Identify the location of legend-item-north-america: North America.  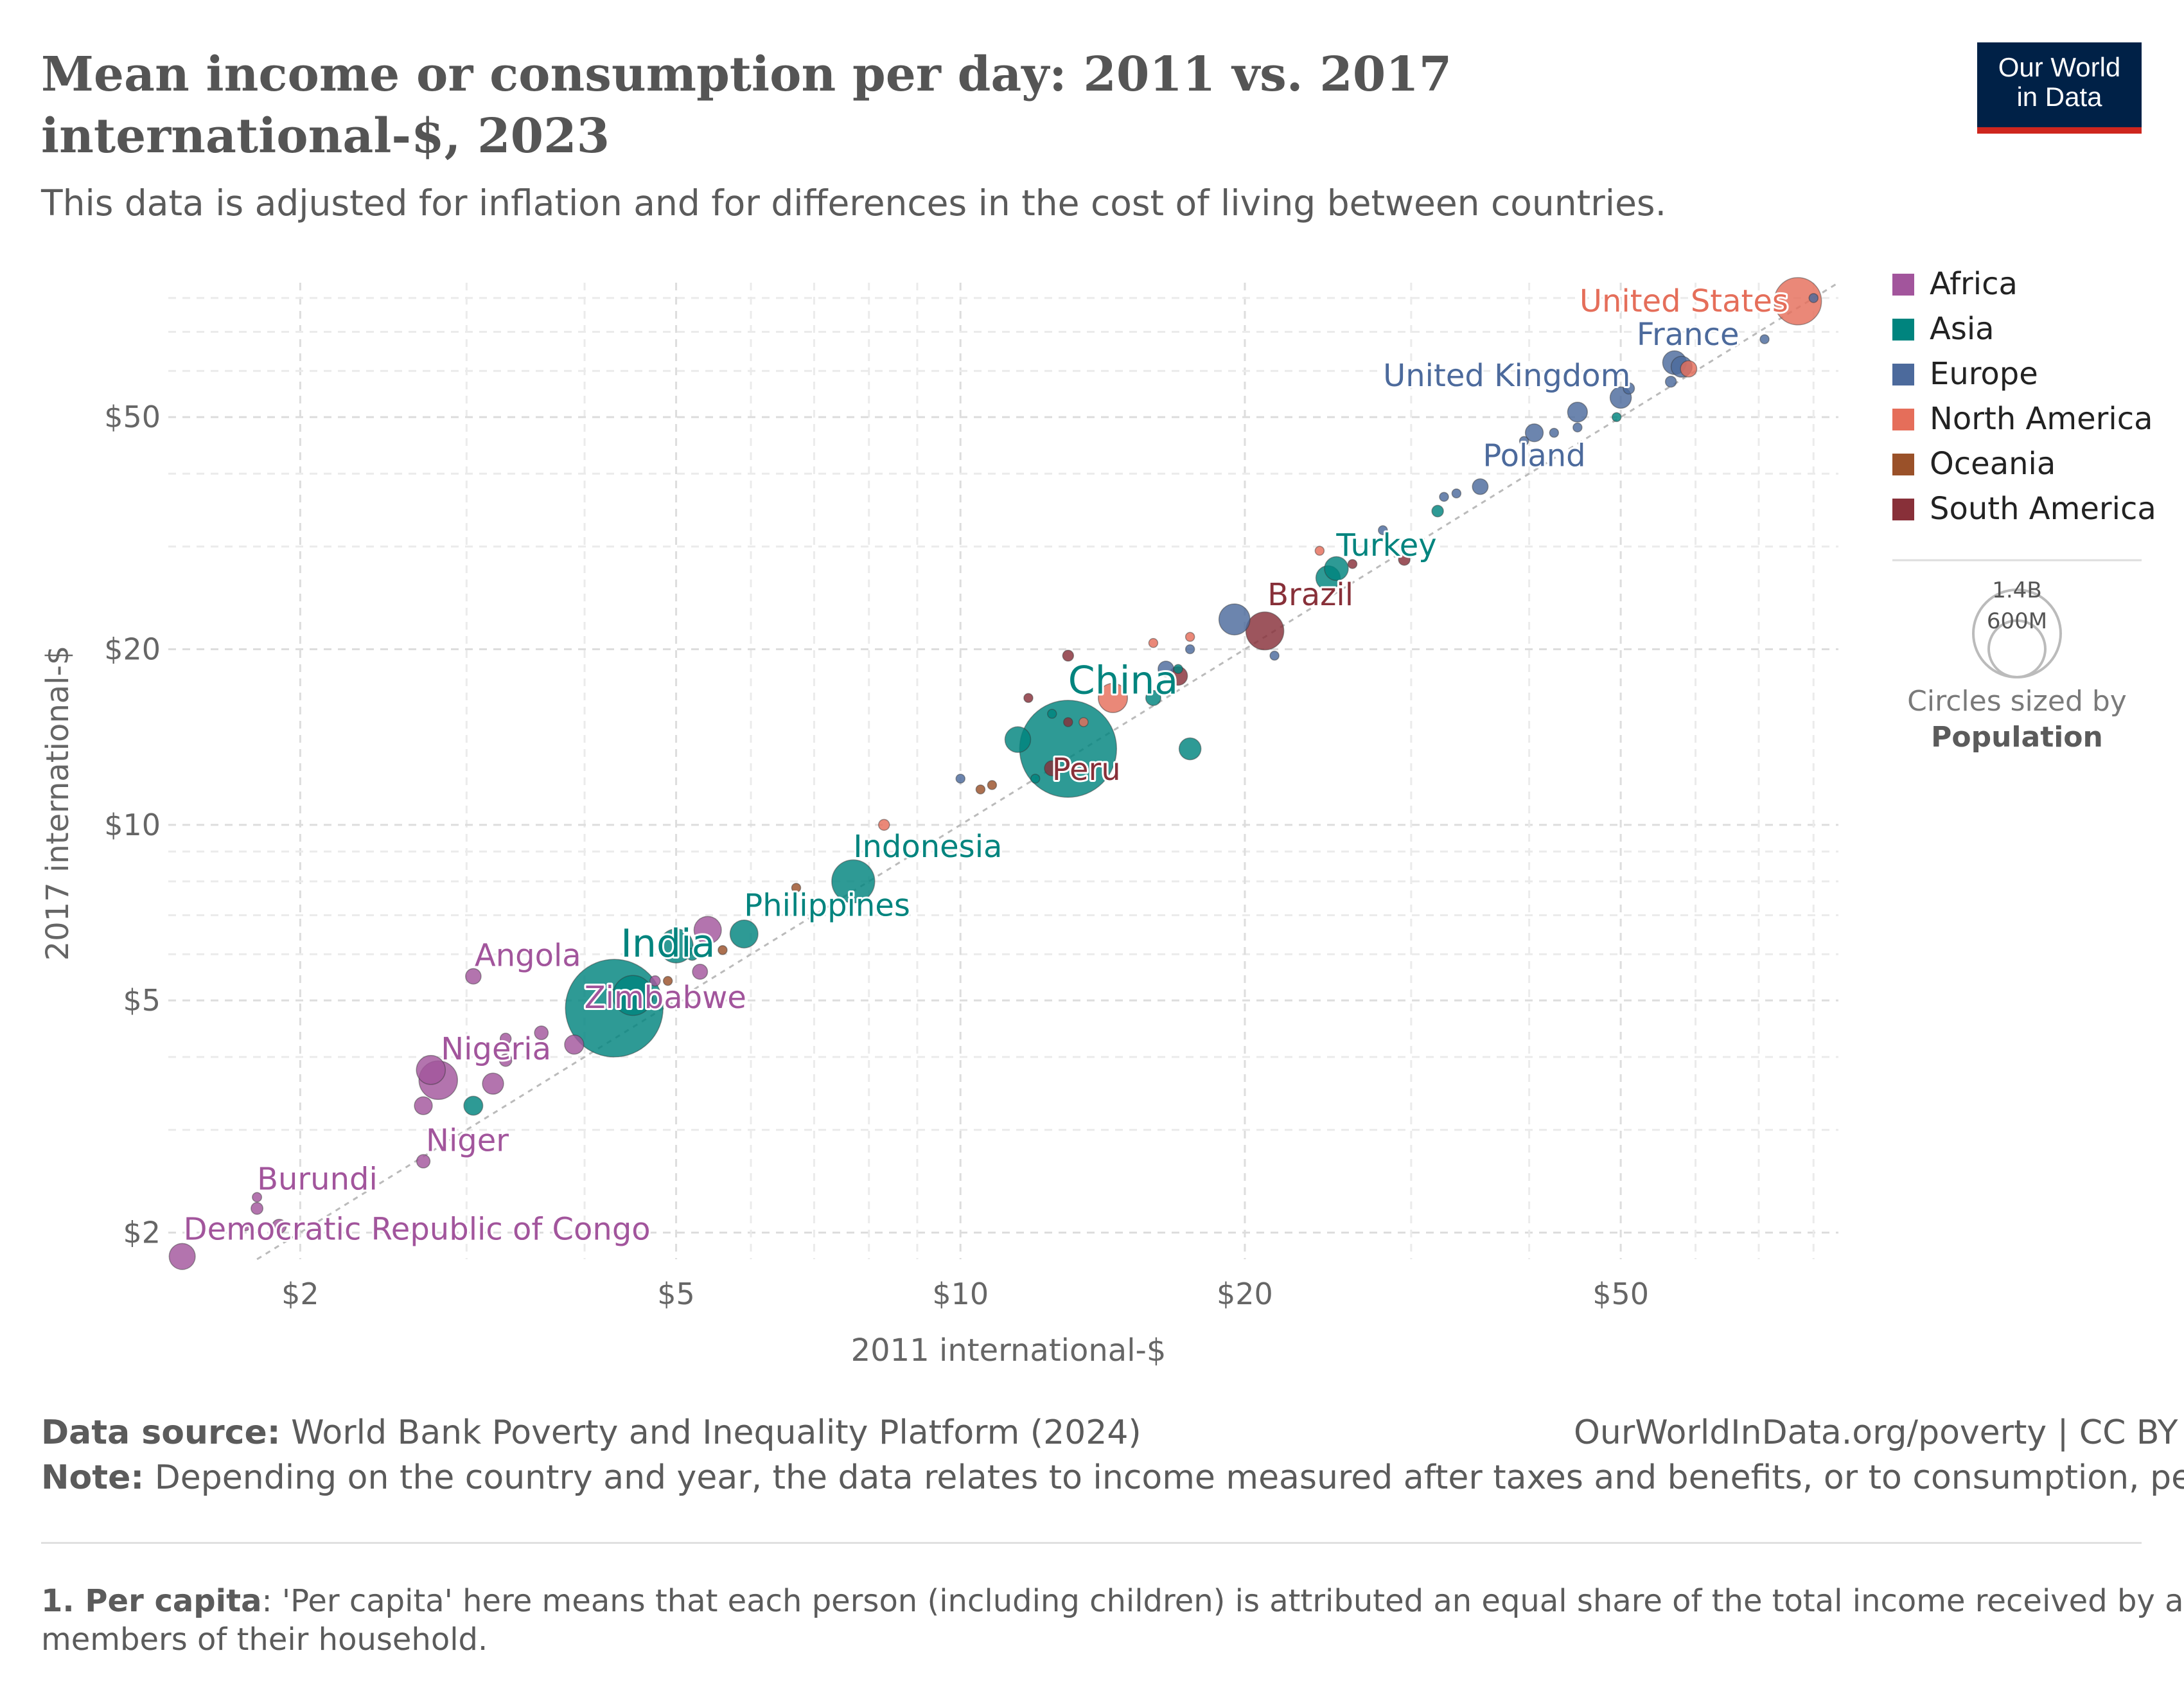
(2041, 419).